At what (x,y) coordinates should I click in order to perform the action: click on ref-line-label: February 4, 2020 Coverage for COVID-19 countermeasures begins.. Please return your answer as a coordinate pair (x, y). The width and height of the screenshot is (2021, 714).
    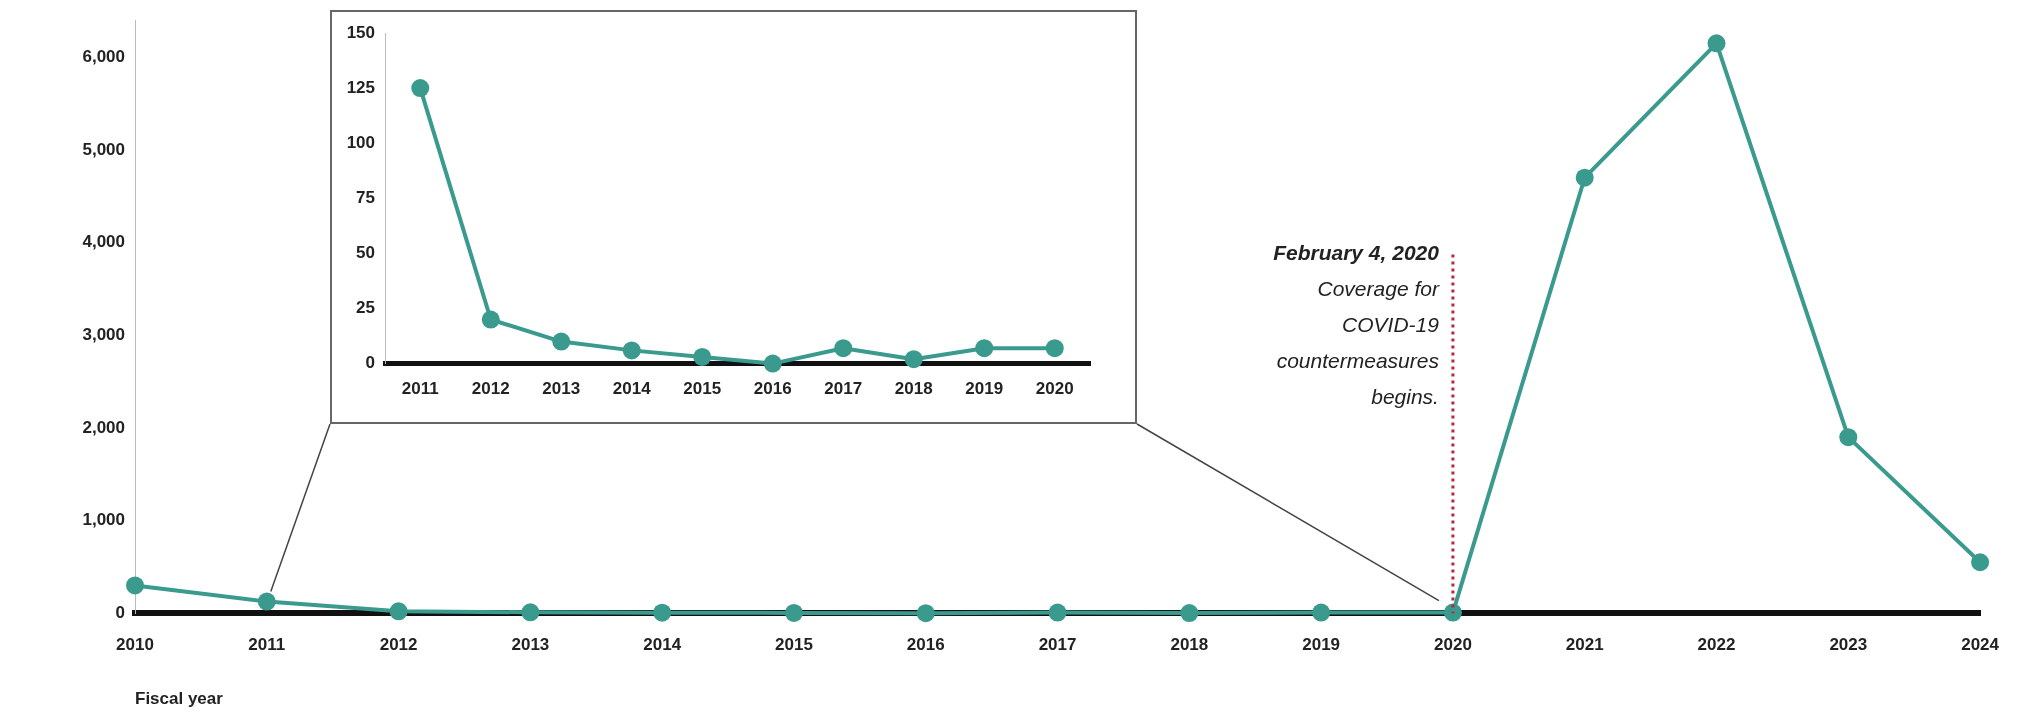
    Looking at the image, I should click on (1356, 325).